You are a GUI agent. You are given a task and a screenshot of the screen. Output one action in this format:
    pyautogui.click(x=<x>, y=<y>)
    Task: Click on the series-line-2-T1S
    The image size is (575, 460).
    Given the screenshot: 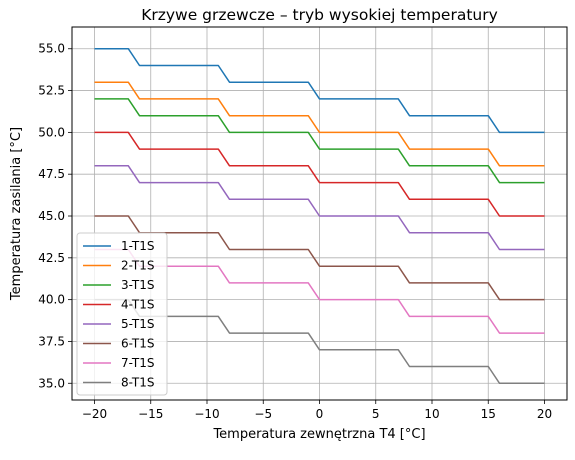 What is the action you would take?
    pyautogui.click(x=319, y=124)
    